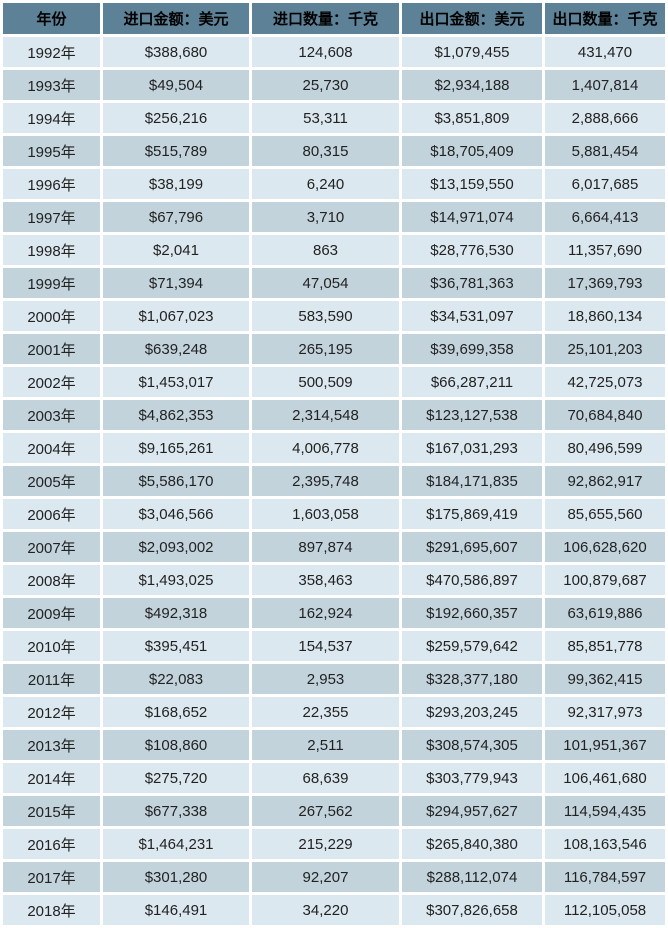 The image size is (668, 928). I want to click on table-cell: $1,067,023, so click(176, 316).